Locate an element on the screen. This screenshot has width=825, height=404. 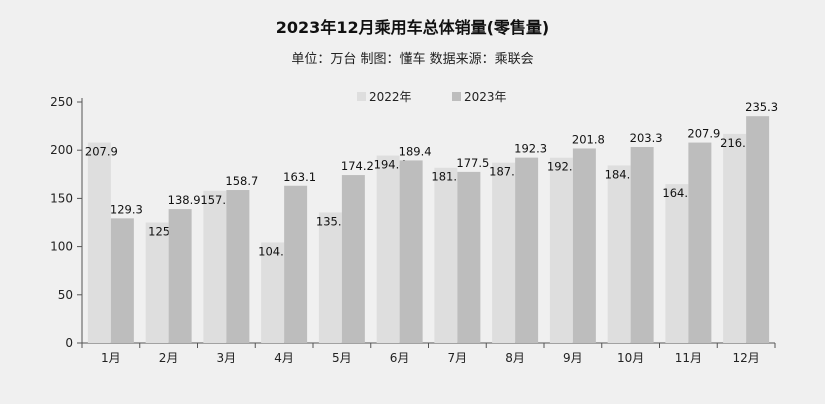
x-tick-label: 3月 is located at coordinates (227, 358).